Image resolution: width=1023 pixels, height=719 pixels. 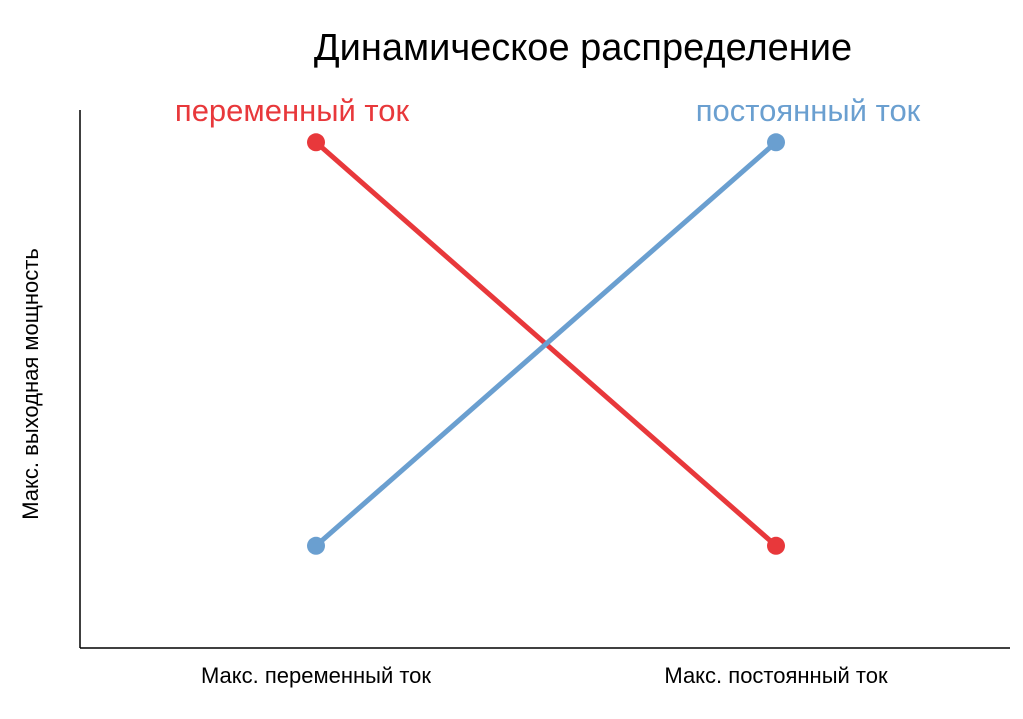 I want to click on legend-label: постоянный ток, so click(x=808, y=110).